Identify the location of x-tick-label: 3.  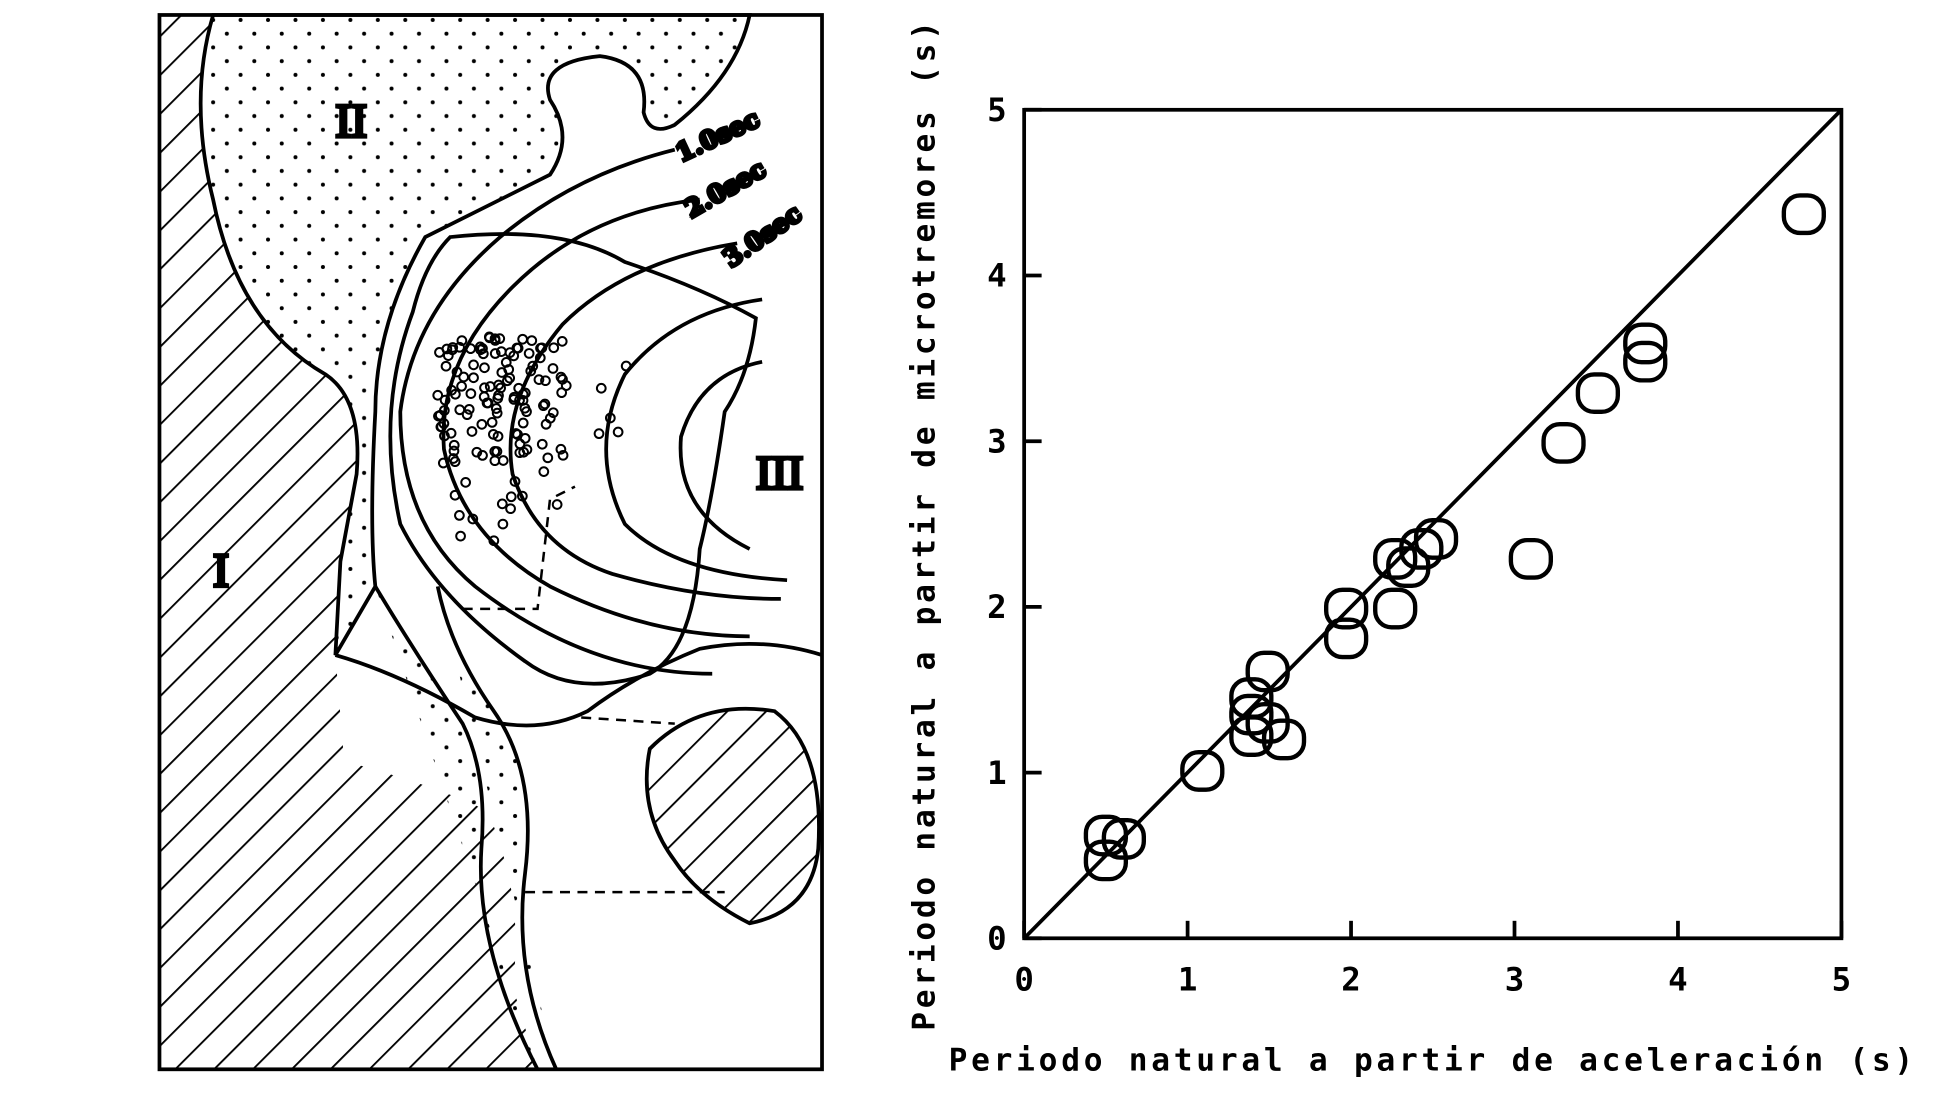
(1515, 980).